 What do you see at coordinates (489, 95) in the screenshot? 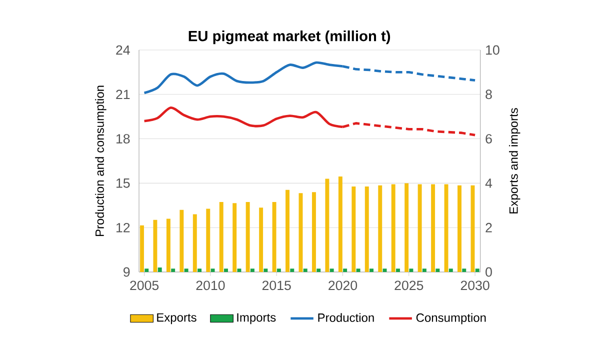
I see `y2-tick-label: 8` at bounding box center [489, 95].